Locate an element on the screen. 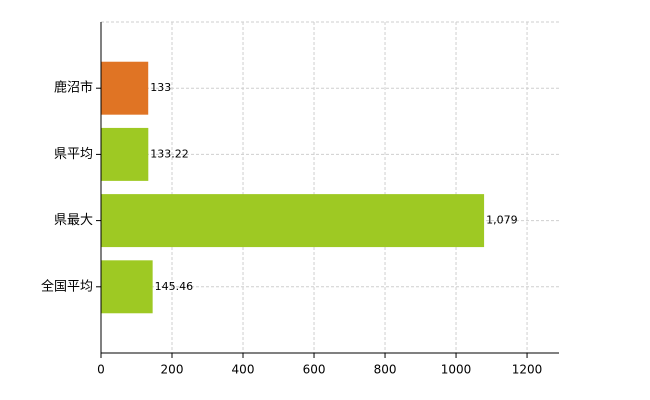 This screenshot has width=650, height=400. y-tick-label: 鹿沼市 is located at coordinates (73, 88).